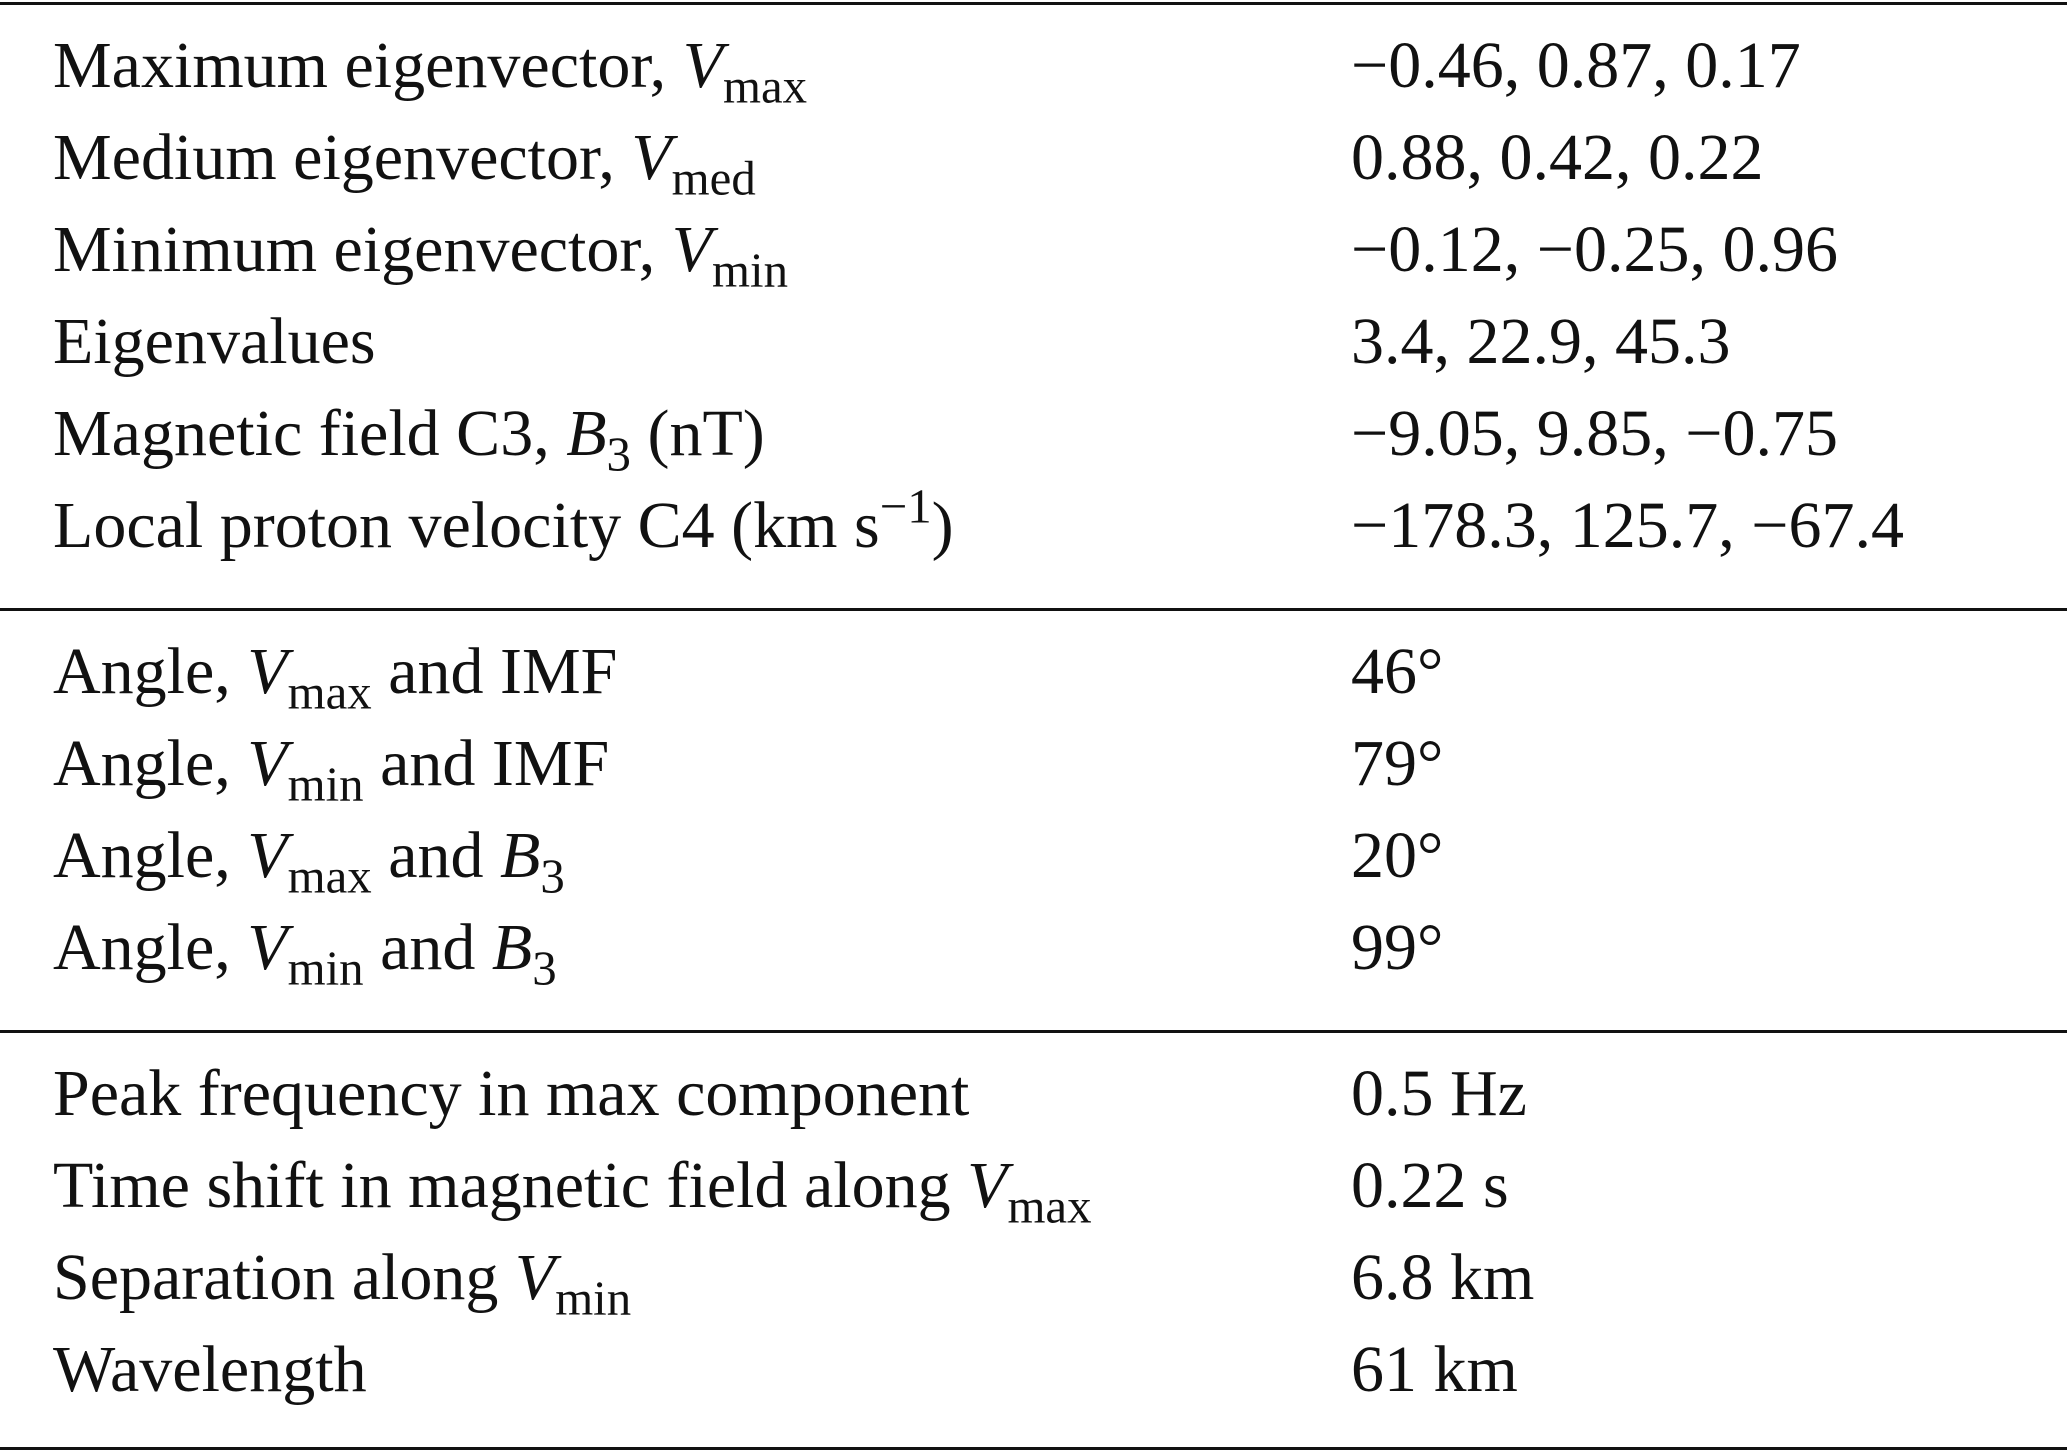 The height and width of the screenshot is (1451, 2067). Describe the element at coordinates (310, 433) in the screenshot. I see `label-part: Magnetic field C3,` at that location.